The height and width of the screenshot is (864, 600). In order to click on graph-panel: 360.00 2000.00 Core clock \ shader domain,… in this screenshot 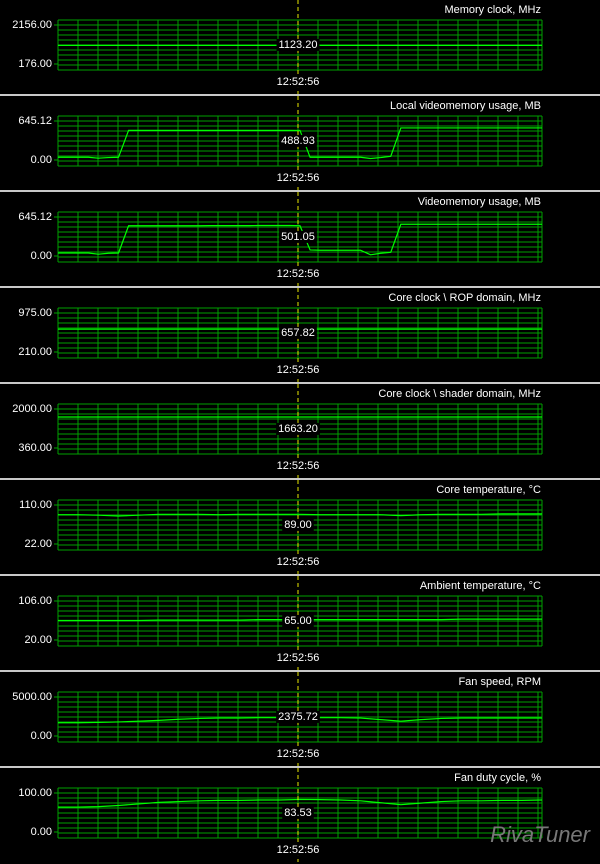, I will do `click(300, 432)`.